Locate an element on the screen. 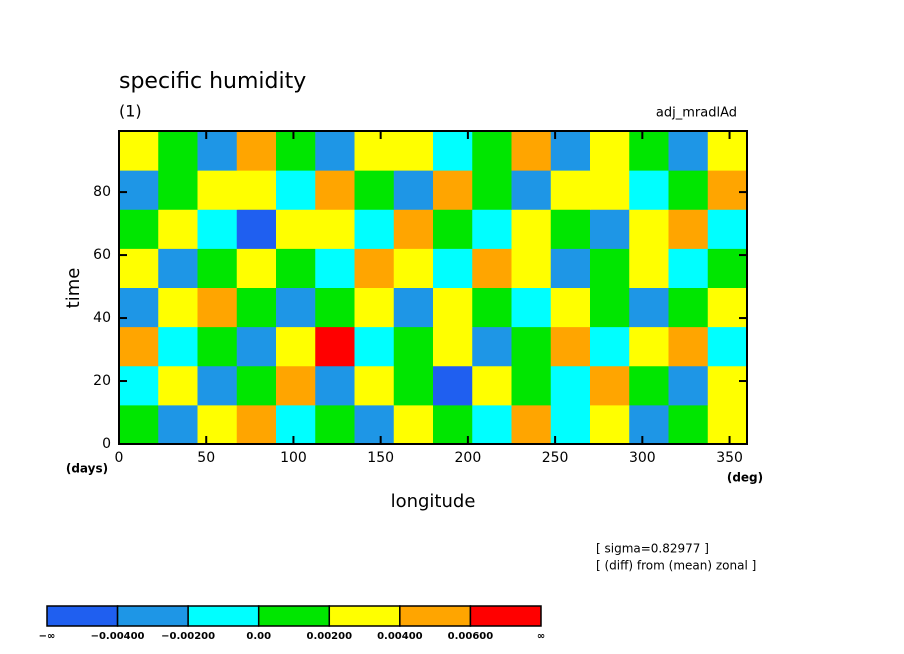 This screenshot has height=654, width=904. y-tick-label: 0 is located at coordinates (106, 444).